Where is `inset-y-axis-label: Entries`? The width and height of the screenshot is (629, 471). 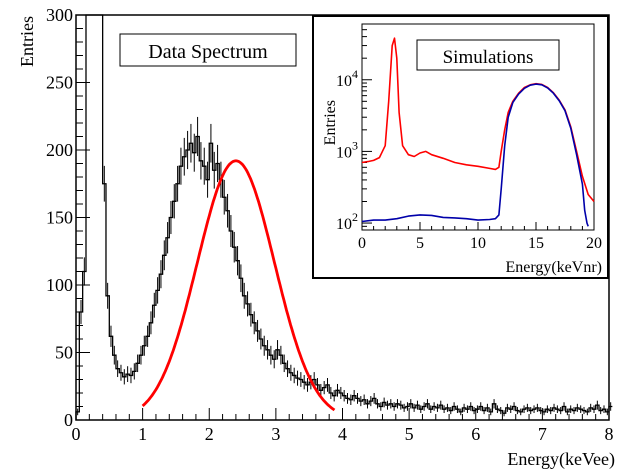
inset-y-axis-label: Entries is located at coordinates (330, 122).